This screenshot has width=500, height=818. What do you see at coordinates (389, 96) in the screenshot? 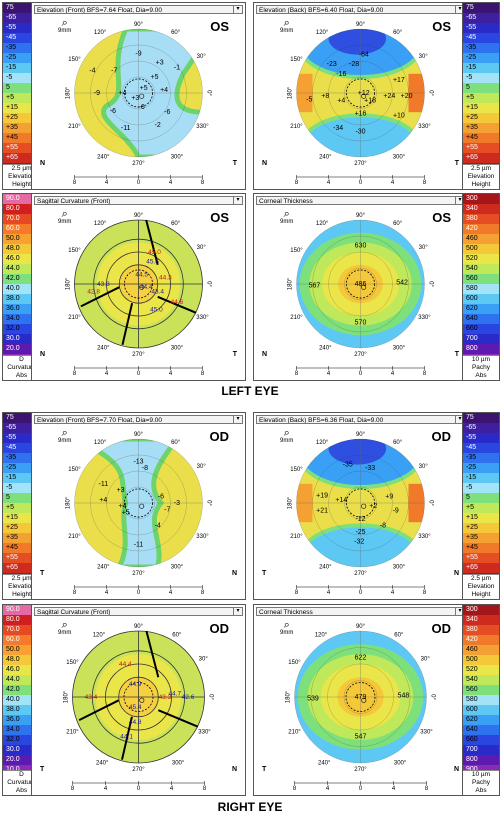
I see `map-value-label: +24` at bounding box center [389, 96].